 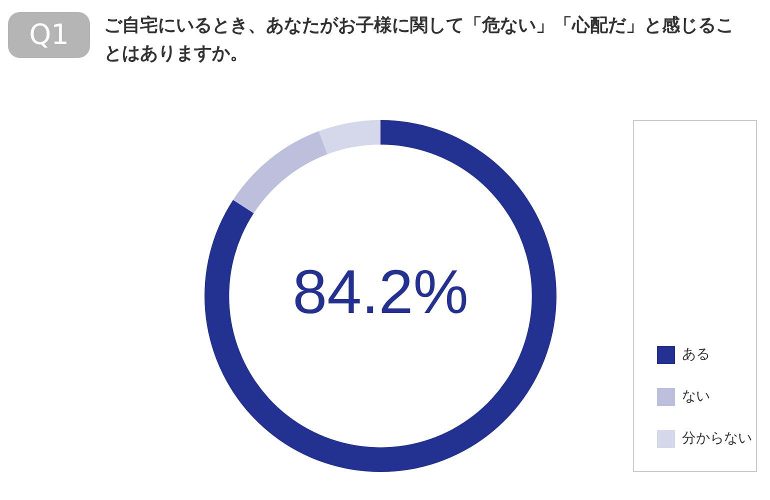 I want to click on legend-label: ない, so click(x=696, y=396).